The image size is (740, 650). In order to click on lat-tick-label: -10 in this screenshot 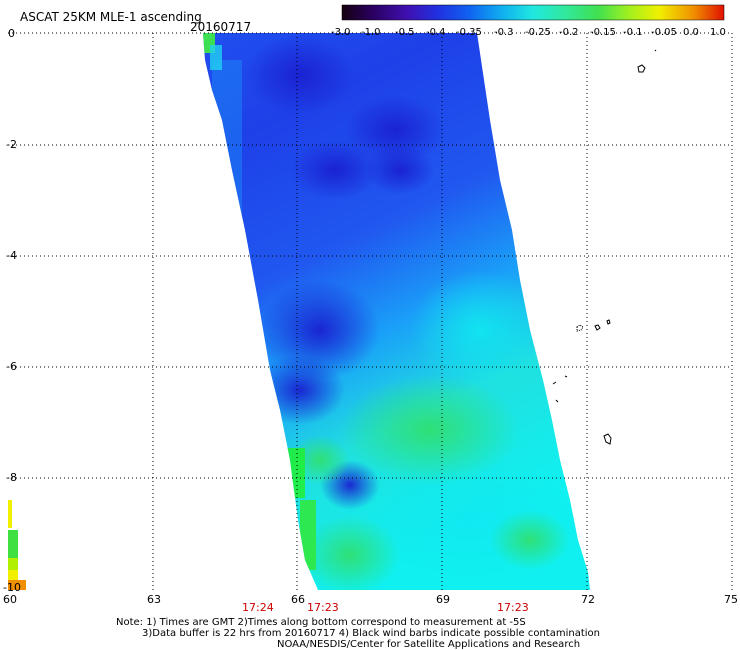, I will do `click(12, 587)`.